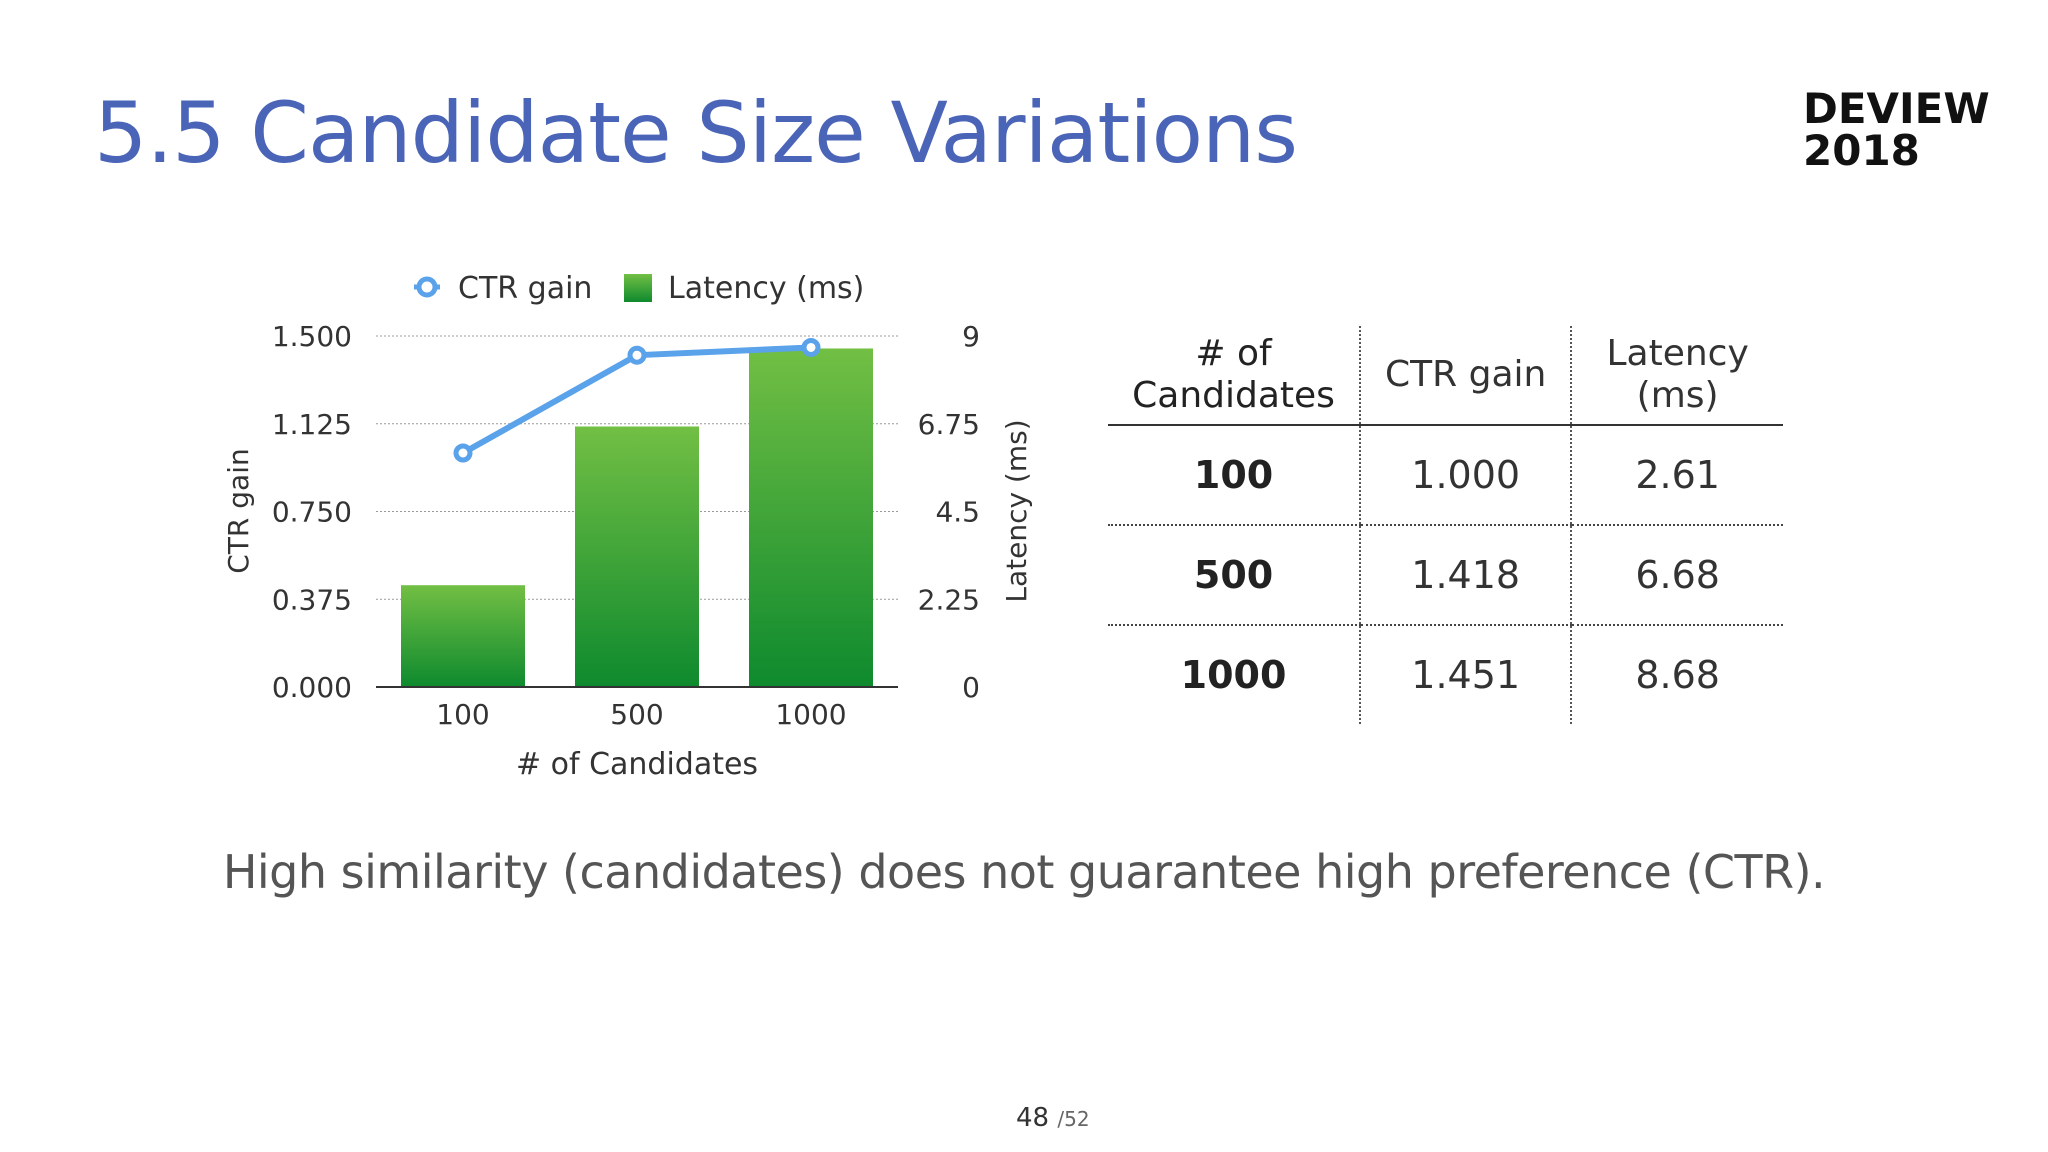 The image size is (2048, 1152). Describe the element at coordinates (949, 424) in the screenshot. I see `y-tick-right: 6.75` at that location.